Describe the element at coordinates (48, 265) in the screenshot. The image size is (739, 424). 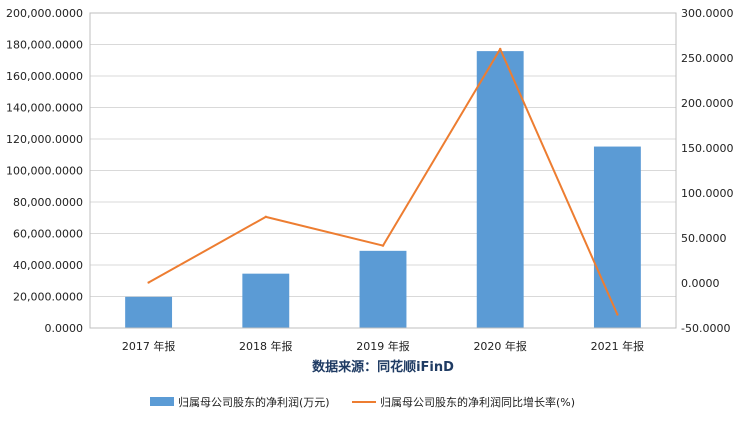
I see `y-left-tick-label: 40,000.0000` at that location.